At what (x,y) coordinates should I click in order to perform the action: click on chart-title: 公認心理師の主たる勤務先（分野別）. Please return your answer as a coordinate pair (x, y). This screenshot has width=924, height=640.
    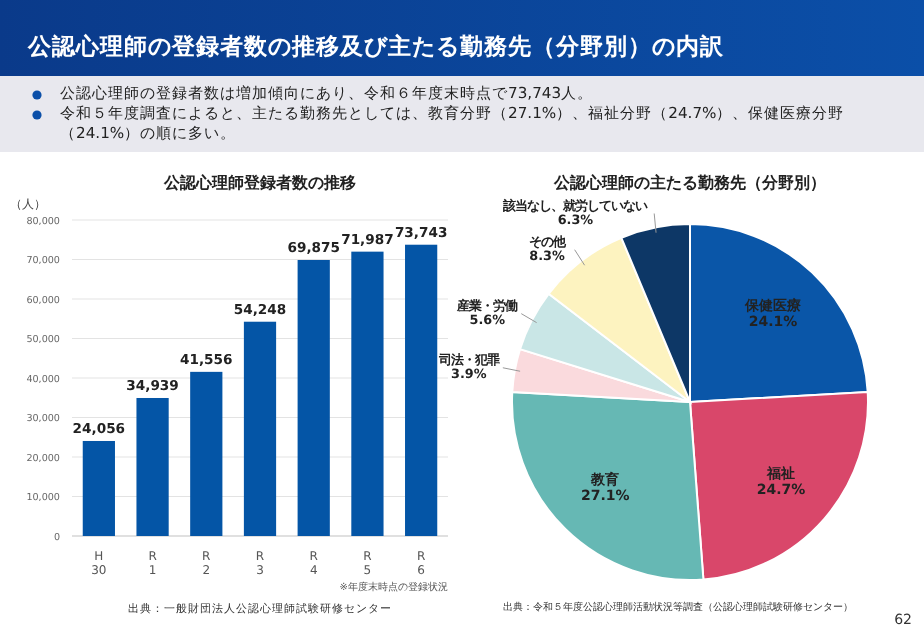
    Looking at the image, I should click on (689, 182).